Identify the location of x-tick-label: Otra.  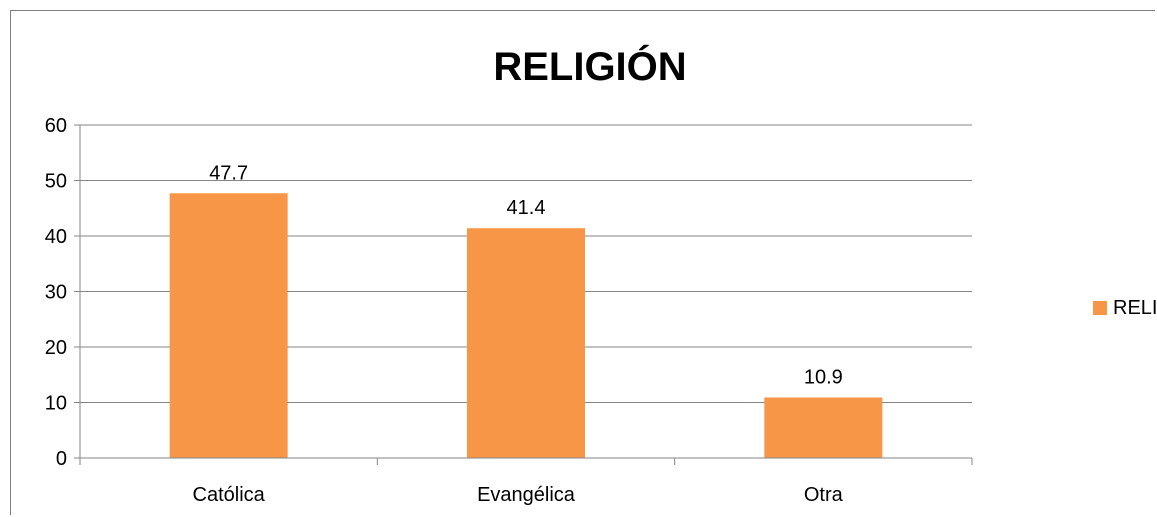
(824, 495).